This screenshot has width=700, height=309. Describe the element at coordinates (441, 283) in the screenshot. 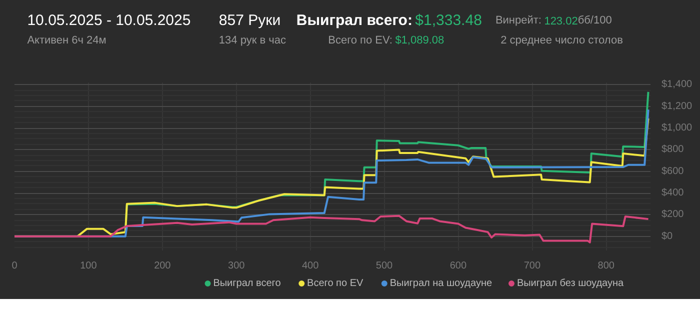

I see `legend-label: Выиграл на шоудауне` at that location.